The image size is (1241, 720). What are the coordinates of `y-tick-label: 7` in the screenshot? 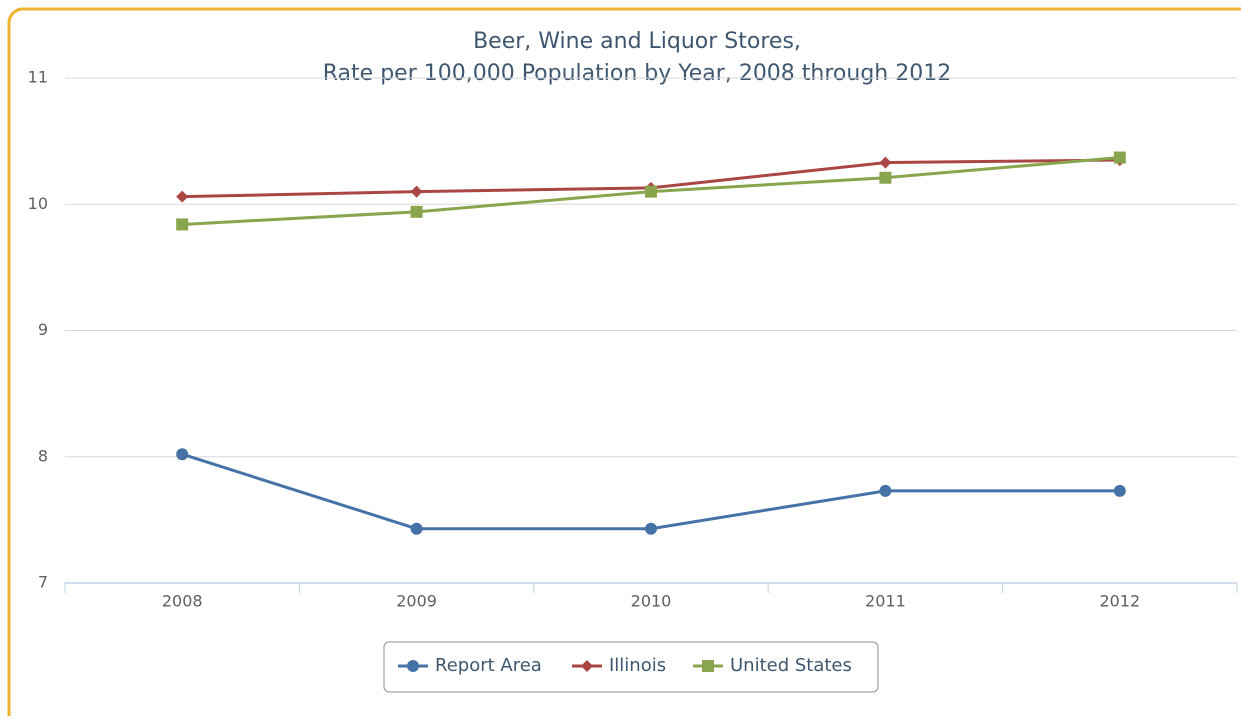 It's located at (43, 582).